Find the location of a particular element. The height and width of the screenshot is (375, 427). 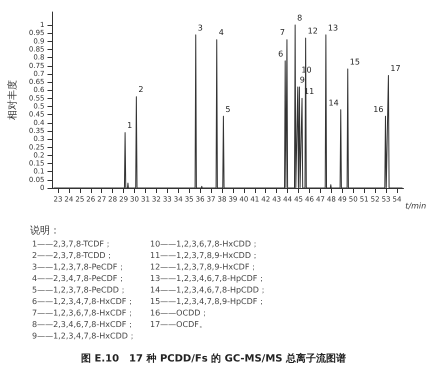

annotation: 16 is located at coordinates (378, 109).